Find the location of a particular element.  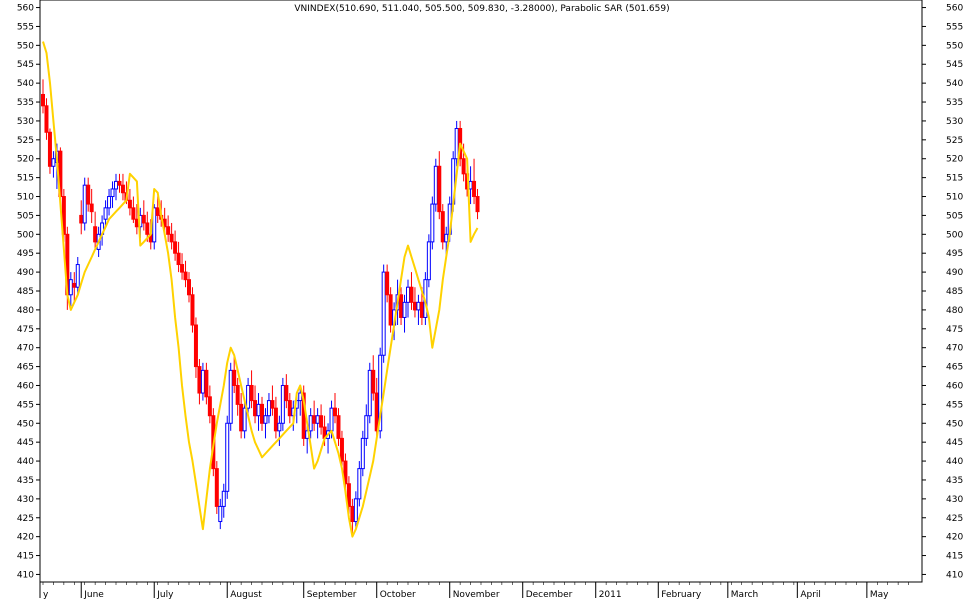

y-tick-label: 510 is located at coordinates (25, 198).